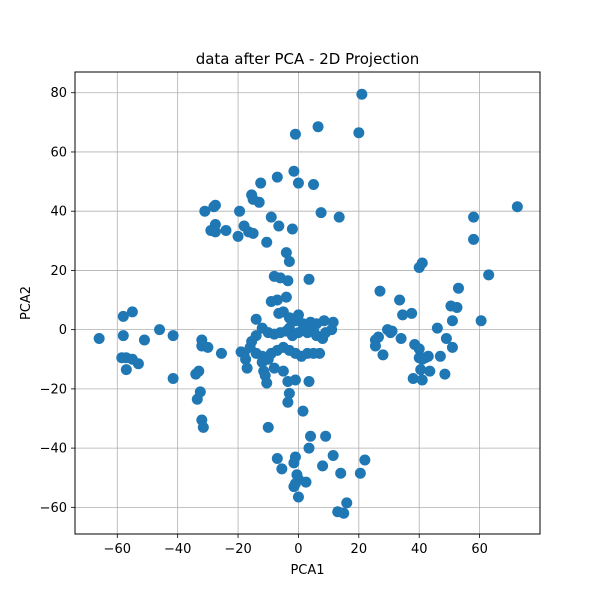 This screenshot has height=600, width=600. Describe the element at coordinates (63, 330) in the screenshot. I see `y-tick-label: 0` at that location.